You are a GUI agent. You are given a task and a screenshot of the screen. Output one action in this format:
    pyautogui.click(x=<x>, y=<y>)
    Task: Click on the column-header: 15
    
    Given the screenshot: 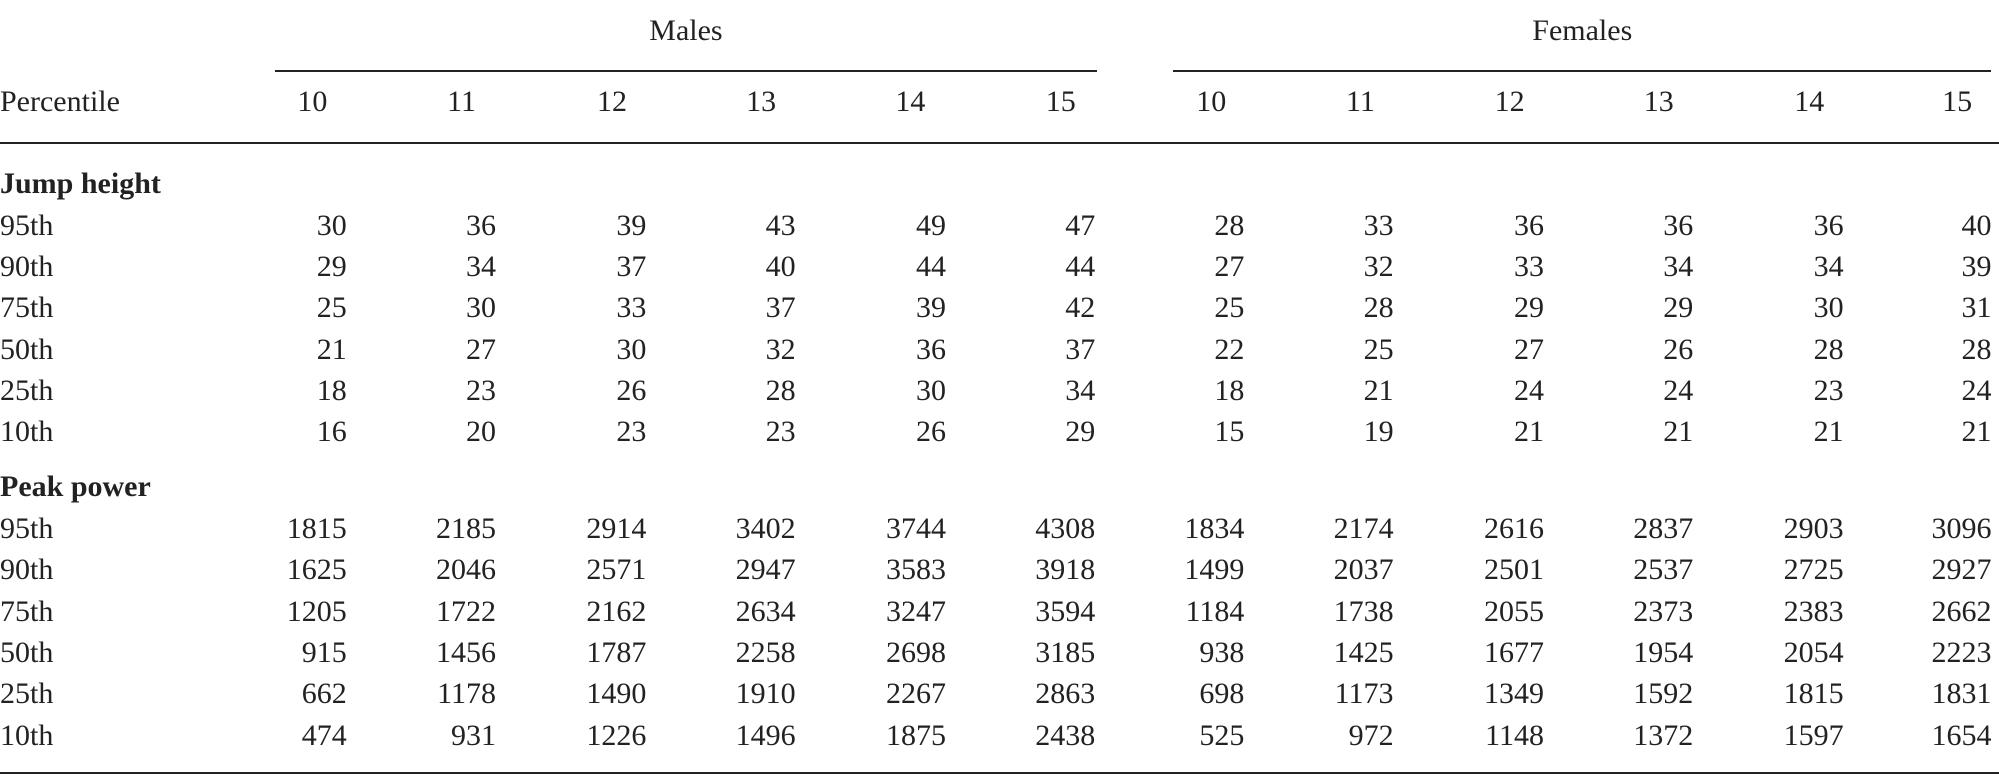 What is the action you would take?
    pyautogui.click(x=1060, y=101)
    